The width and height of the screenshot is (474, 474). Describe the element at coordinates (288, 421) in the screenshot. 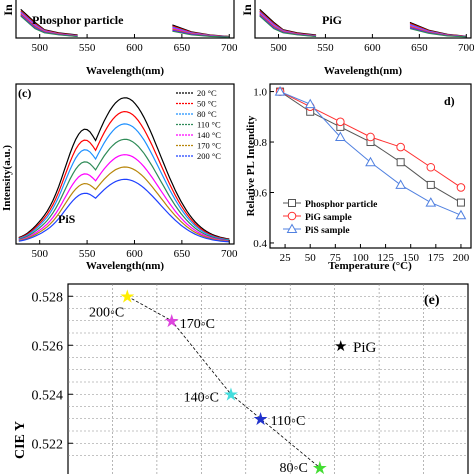

I see `cie-point-label: 110◦C` at that location.